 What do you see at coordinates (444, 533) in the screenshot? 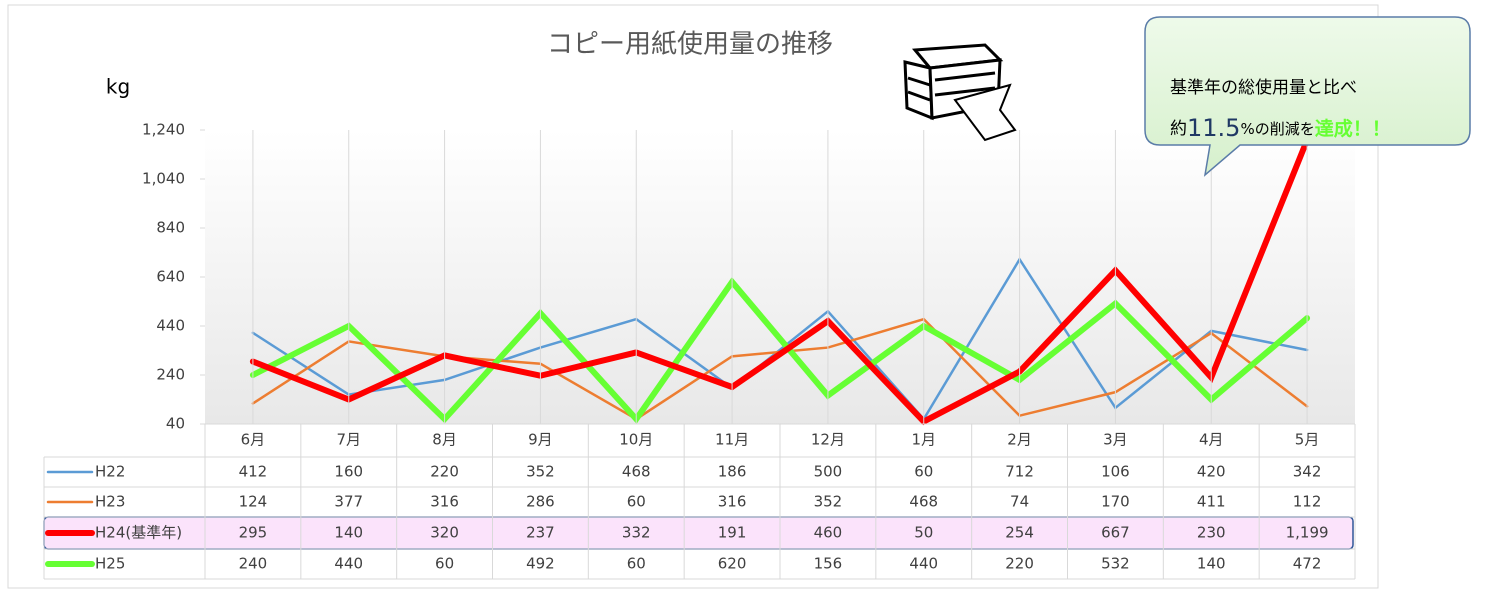
I see `table-value: 320` at bounding box center [444, 533].